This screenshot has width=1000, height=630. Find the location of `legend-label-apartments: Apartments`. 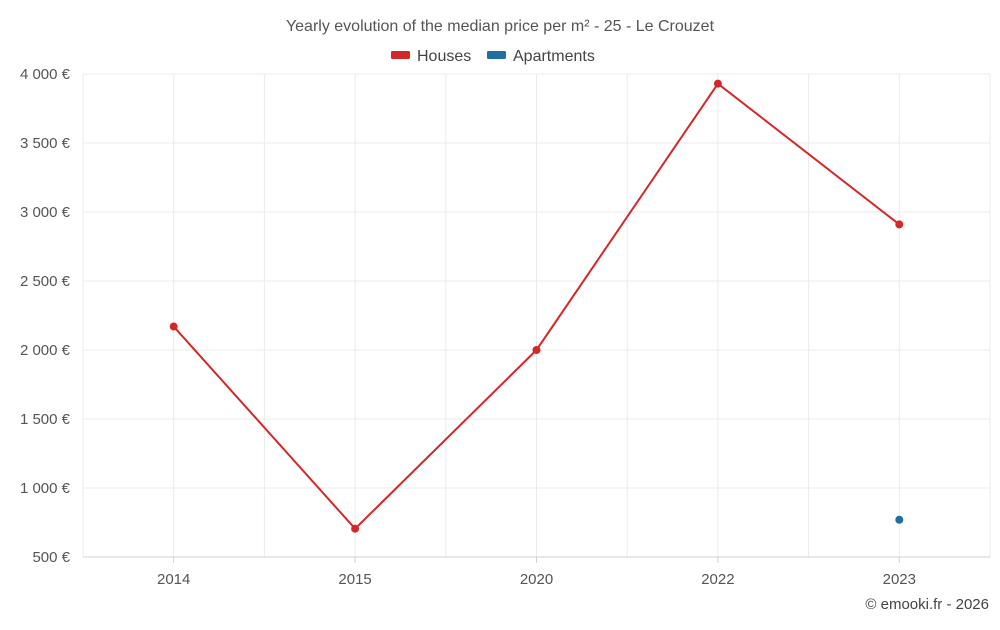

legend-label-apartments: Apartments is located at coordinates (554, 56).